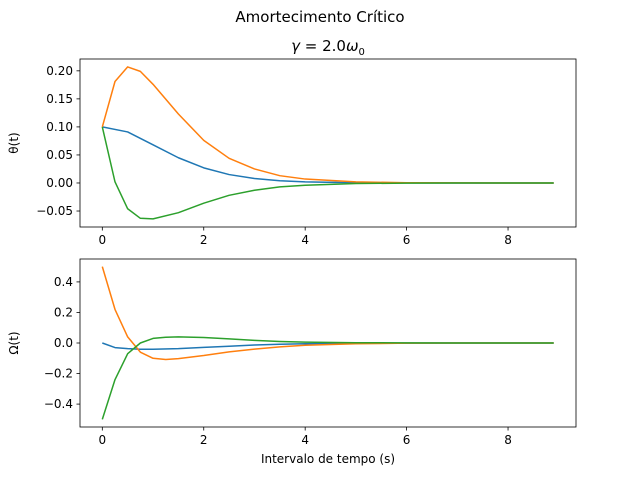  What do you see at coordinates (319, 17) in the screenshot?
I see `figure-suptitle: Amortecimento Crítico` at bounding box center [319, 17].